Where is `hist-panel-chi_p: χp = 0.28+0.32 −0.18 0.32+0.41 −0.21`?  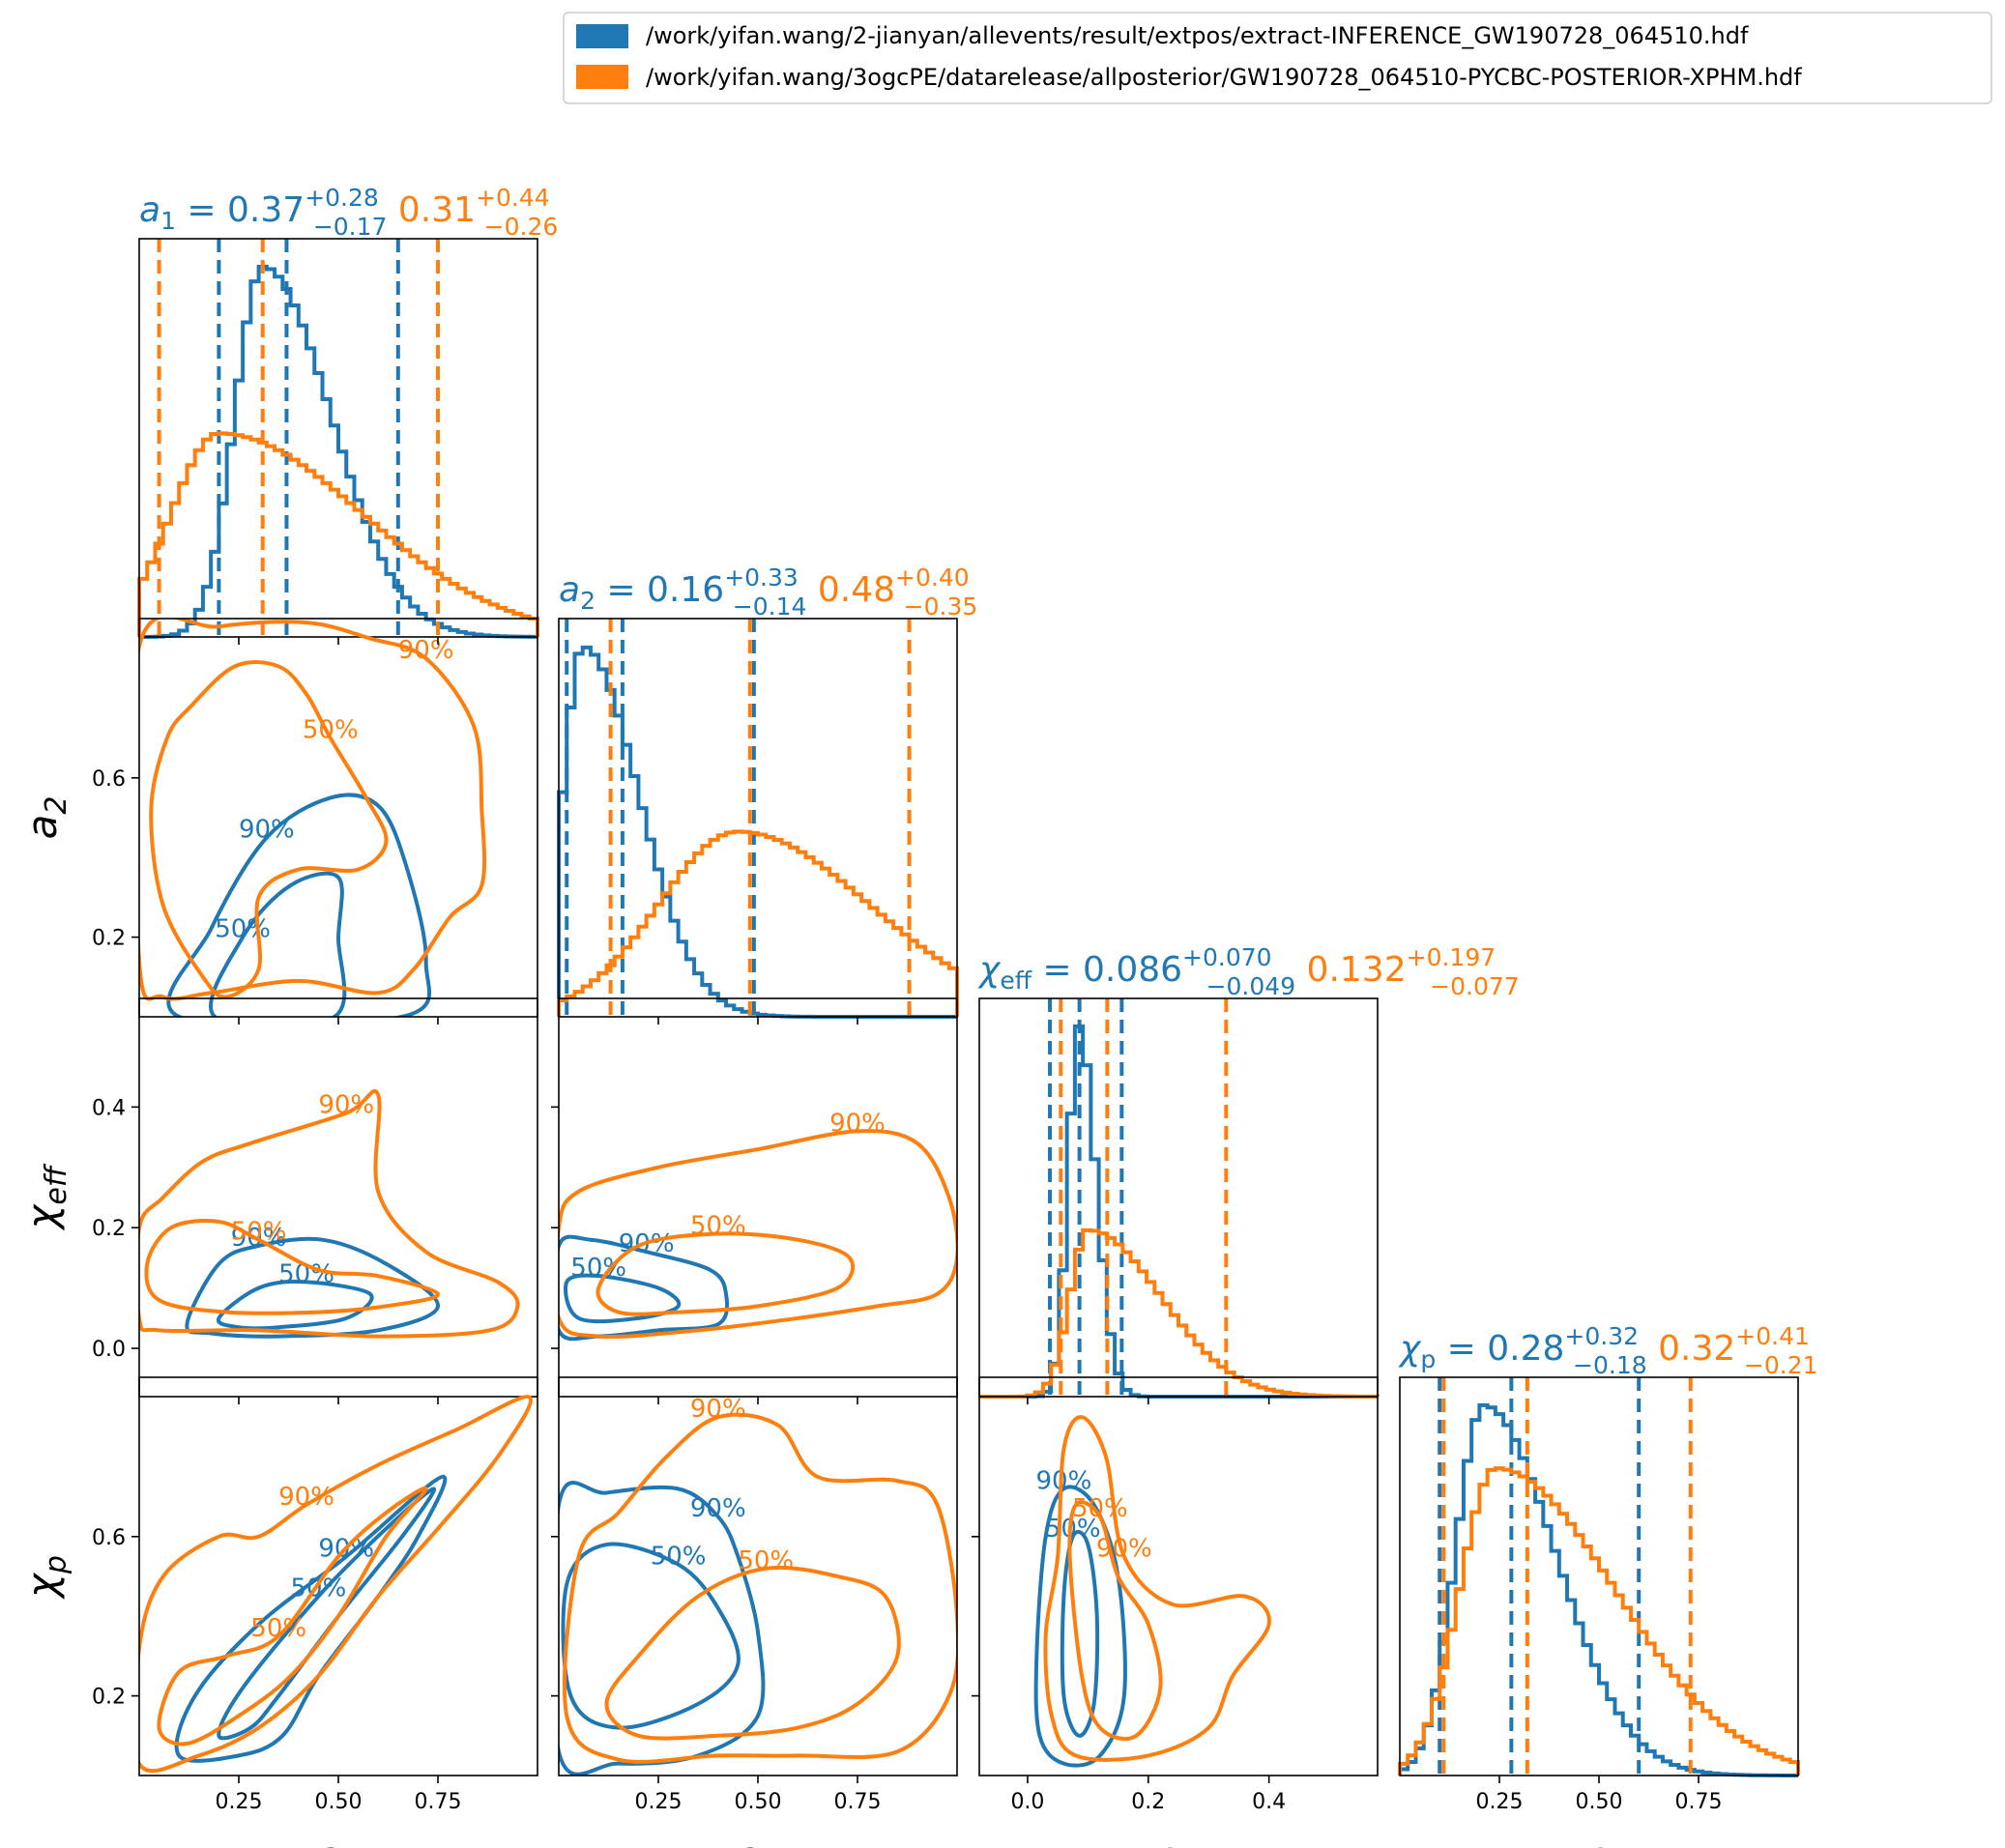 hist-panel-chi_p: χp = 0.28+0.32 −0.18 0.32+0.41 −0.21 is located at coordinates (1608, 1549).